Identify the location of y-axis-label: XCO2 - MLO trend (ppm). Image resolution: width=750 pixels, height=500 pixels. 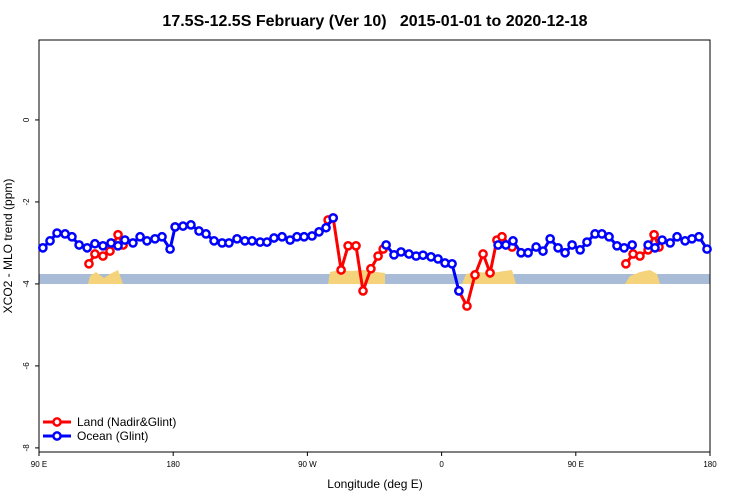
(8, 246).